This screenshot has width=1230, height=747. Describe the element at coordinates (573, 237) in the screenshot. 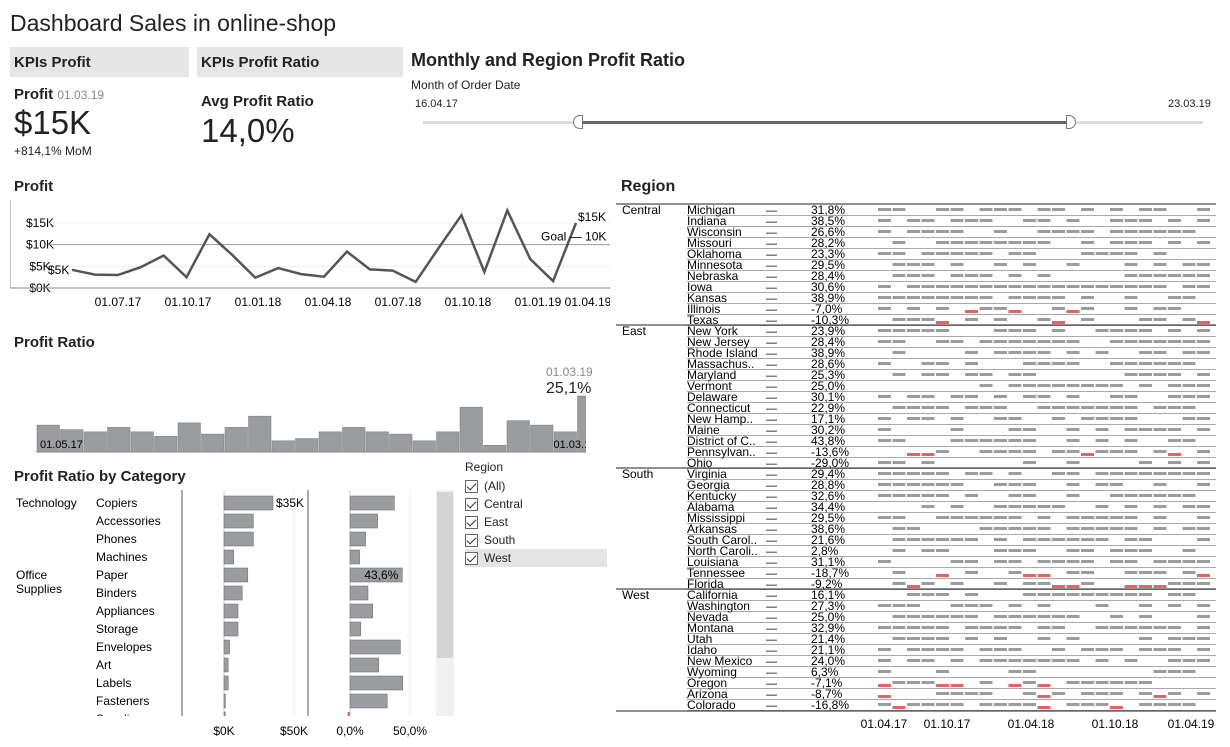

I see `goal-label: Goal — 10K` at that location.